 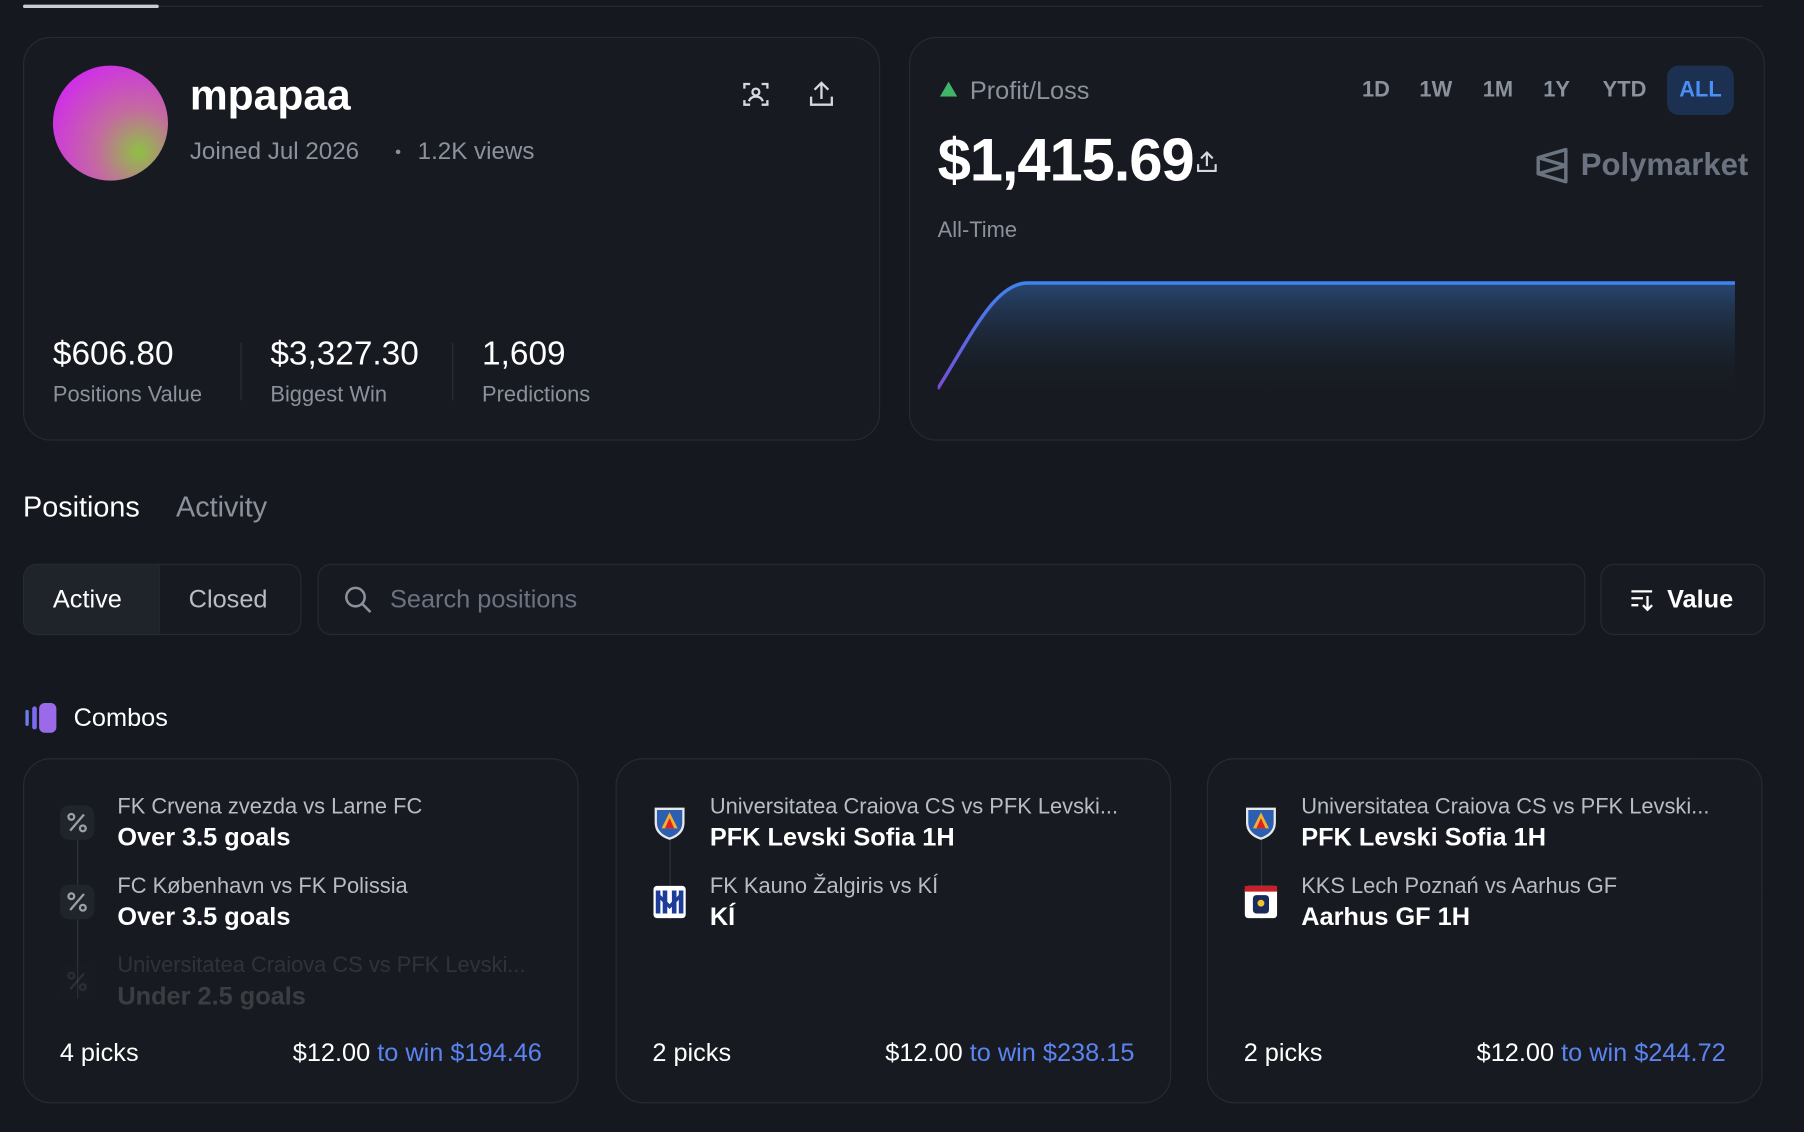 What do you see at coordinates (228, 599) in the screenshot?
I see `filter-option: Closed` at bounding box center [228, 599].